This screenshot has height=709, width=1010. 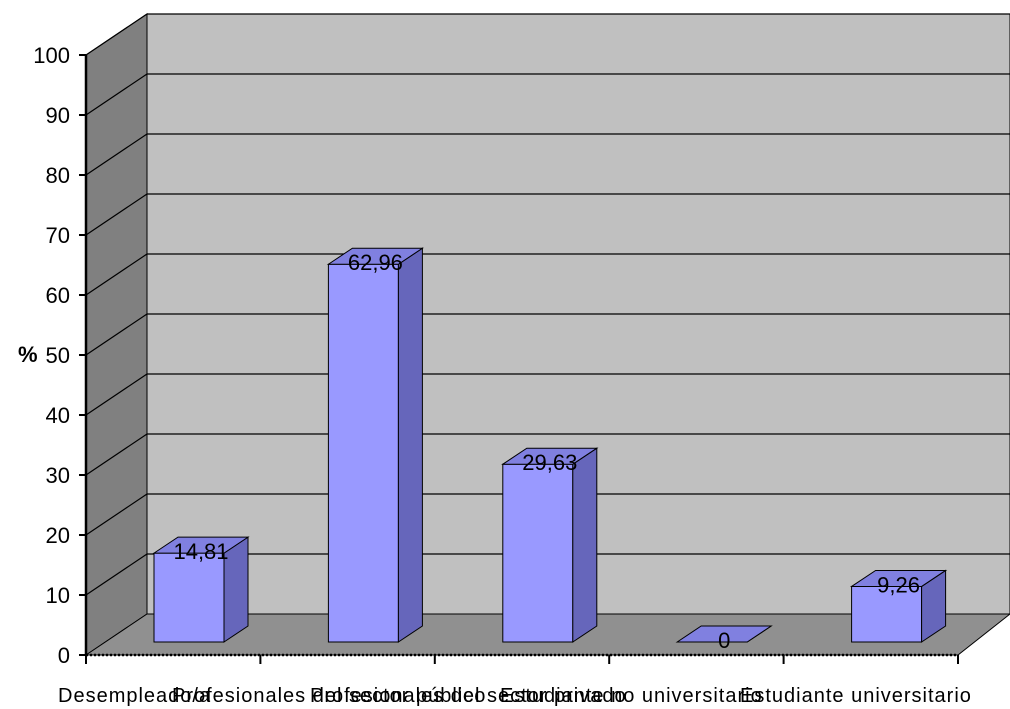 I want to click on data-label: 9,26, so click(x=898, y=584).